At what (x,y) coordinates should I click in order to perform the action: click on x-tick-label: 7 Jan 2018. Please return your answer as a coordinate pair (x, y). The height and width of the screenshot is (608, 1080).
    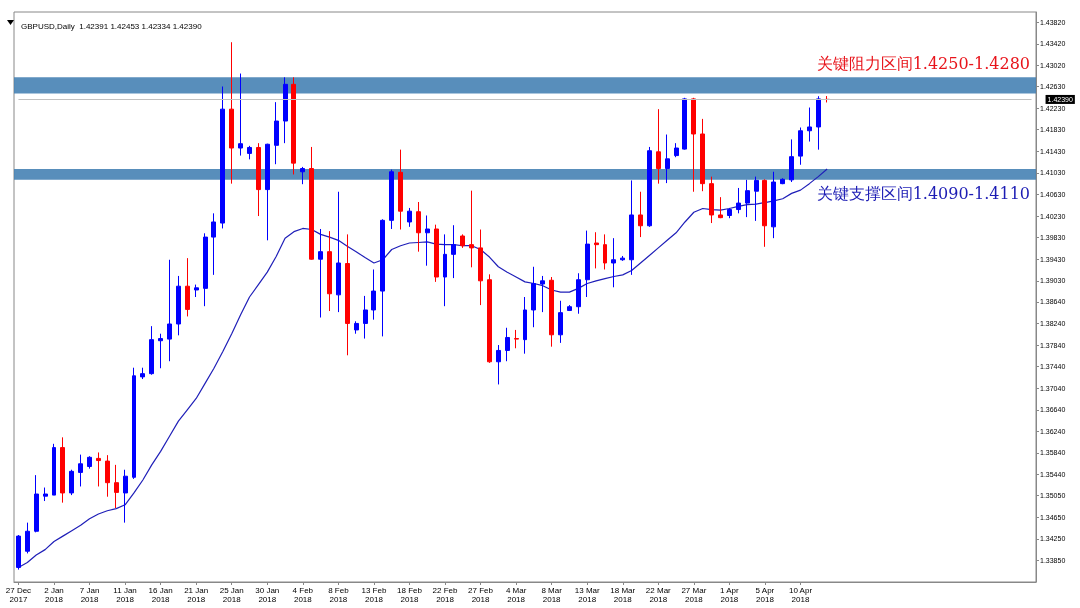
    Looking at the image, I should click on (89, 595).